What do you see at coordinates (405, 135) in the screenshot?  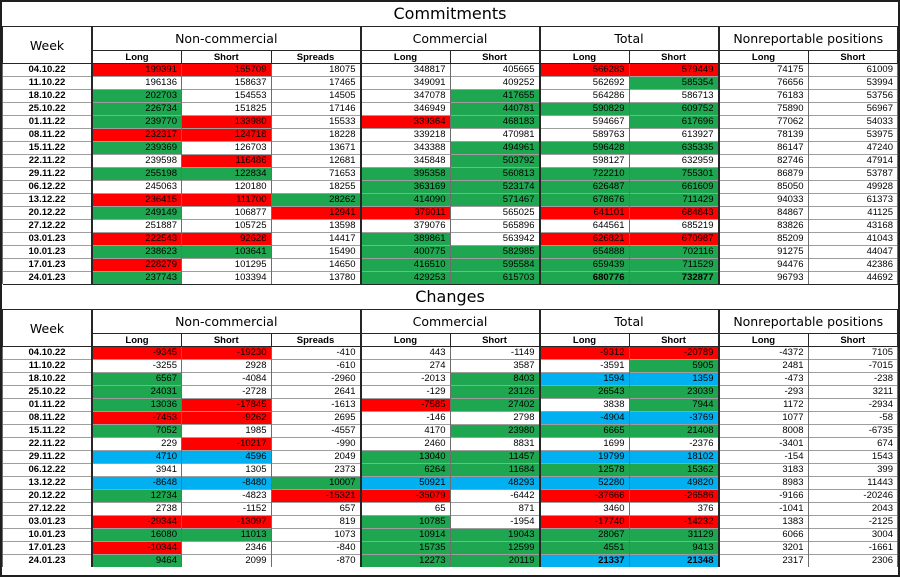 I see `value-cell: 339218` at bounding box center [405, 135].